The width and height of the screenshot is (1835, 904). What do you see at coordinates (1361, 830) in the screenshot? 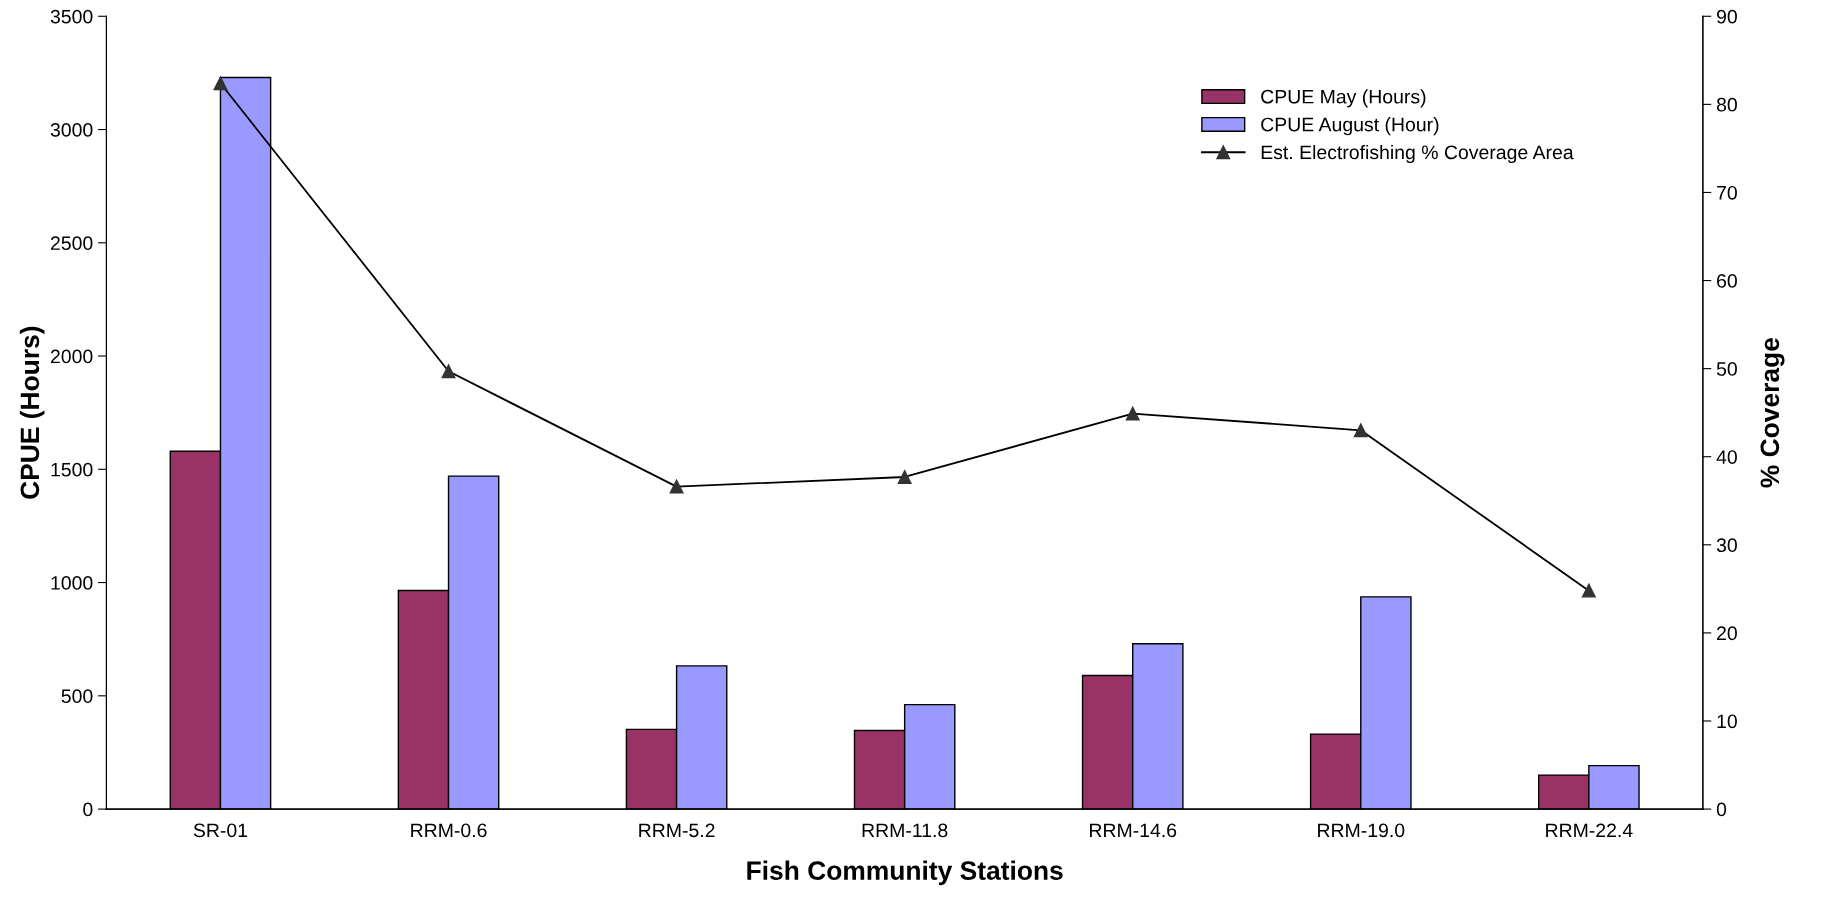
I see `x-tick-label: RRM-19.0` at bounding box center [1361, 830].